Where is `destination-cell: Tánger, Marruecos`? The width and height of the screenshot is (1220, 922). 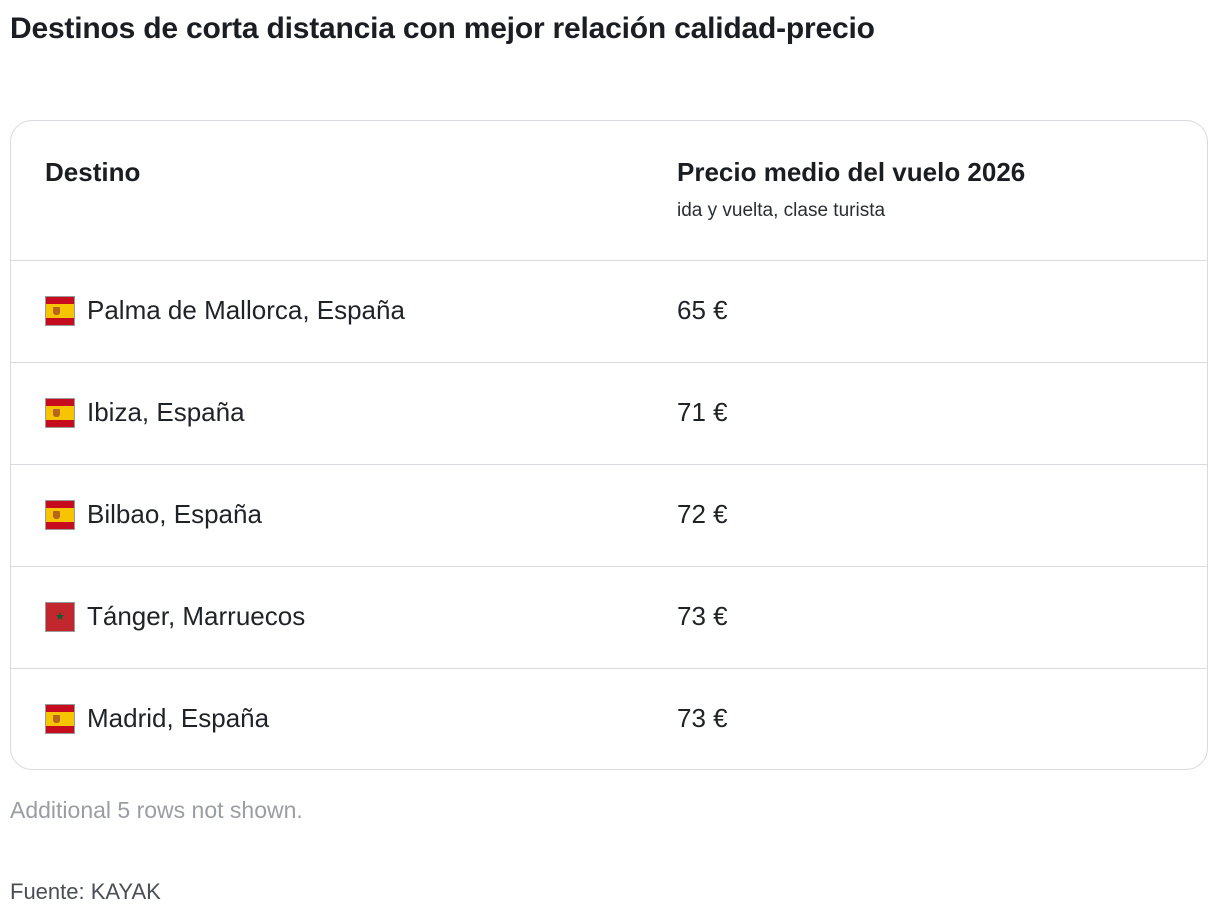
destination-cell: Tánger, Marruecos is located at coordinates (196, 616).